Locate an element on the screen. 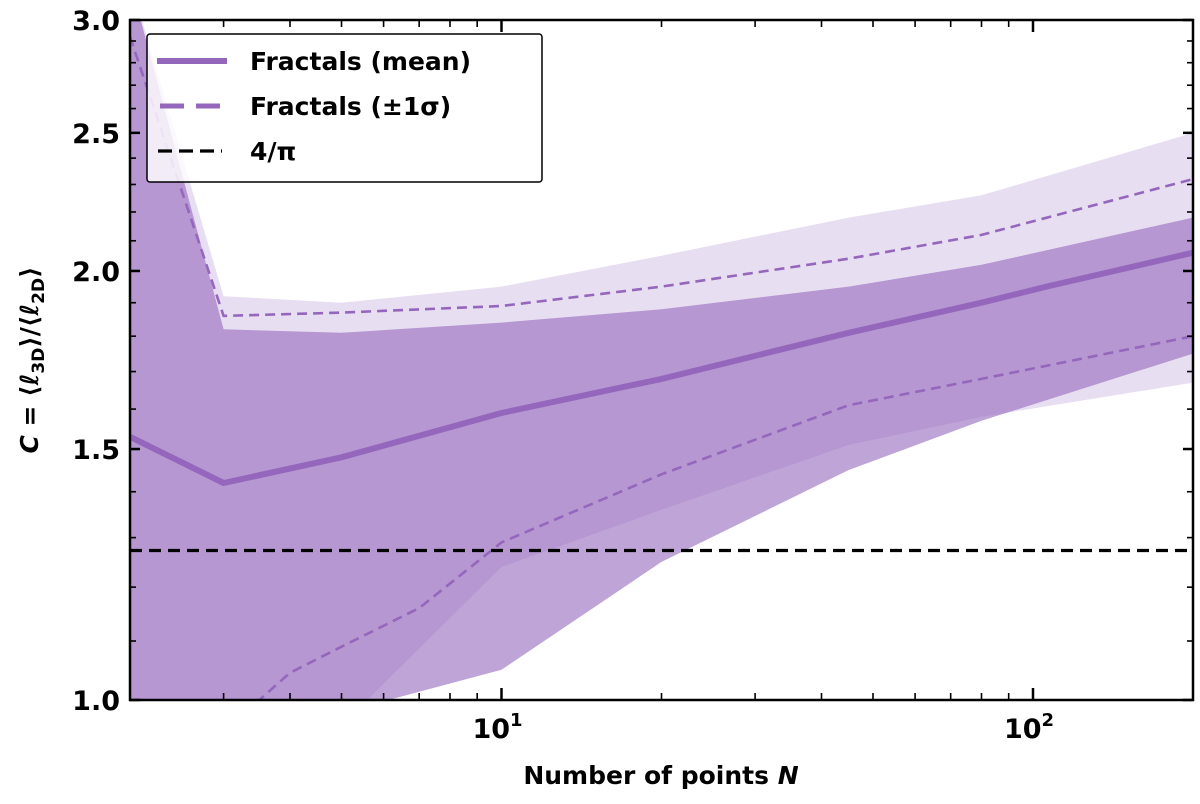 This screenshot has width=1200, height=804. legend-box is located at coordinates (344, 108).